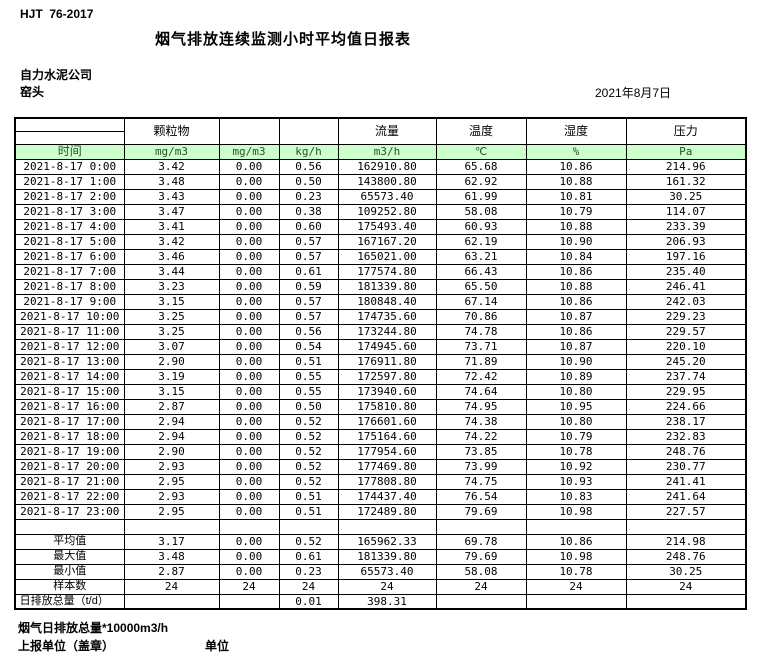  What do you see at coordinates (387, 556) in the screenshot?
I see `summary-row-cell: 181339.80` at bounding box center [387, 556].